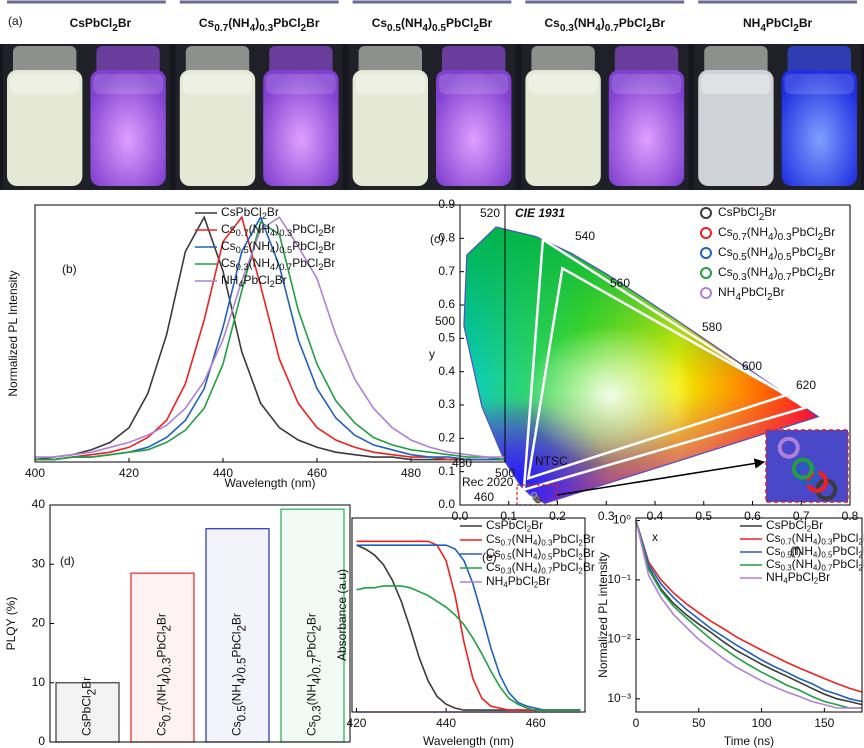  Describe the element at coordinates (446, 338) in the screenshot. I see `y-tick-label: 0.5` at that location.